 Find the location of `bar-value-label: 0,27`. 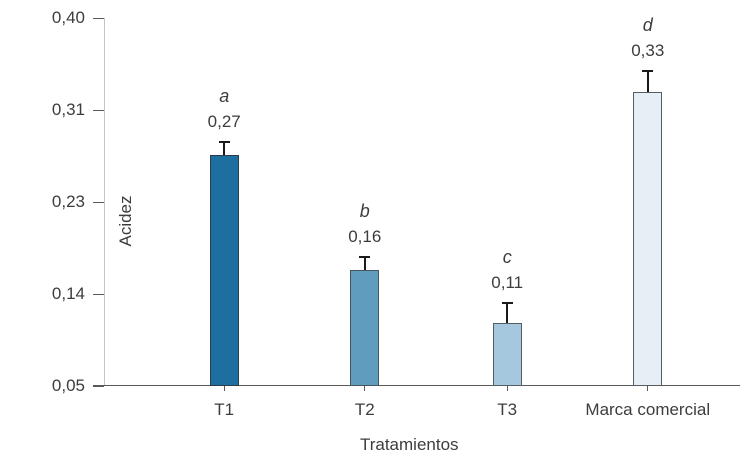

bar-value-label: 0,27 is located at coordinates (224, 122).